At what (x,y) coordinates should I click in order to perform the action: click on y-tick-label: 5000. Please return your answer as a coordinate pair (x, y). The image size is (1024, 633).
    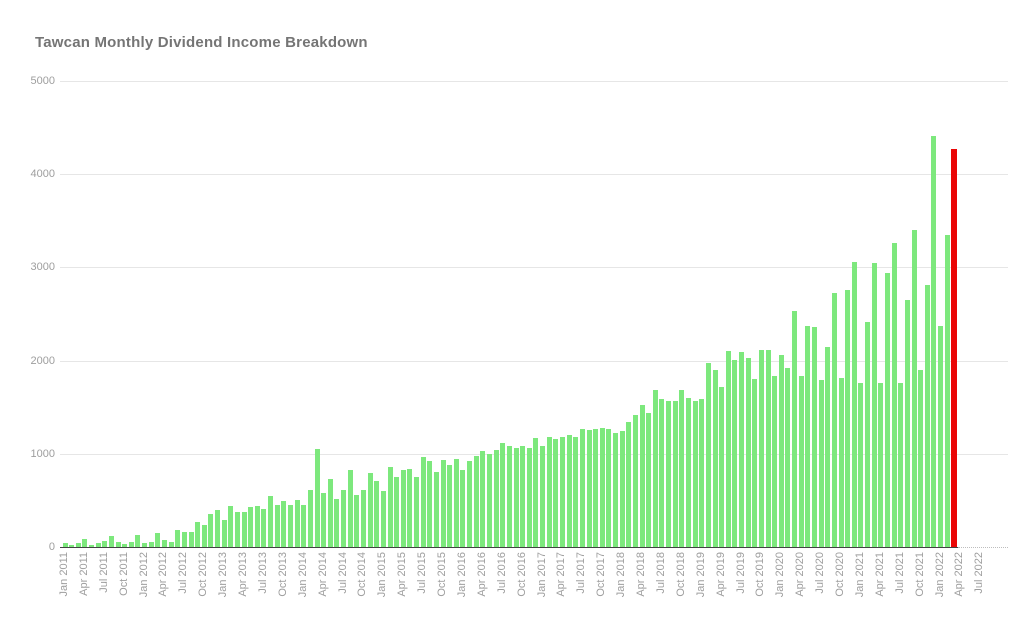
    Looking at the image, I should click on (42, 81).